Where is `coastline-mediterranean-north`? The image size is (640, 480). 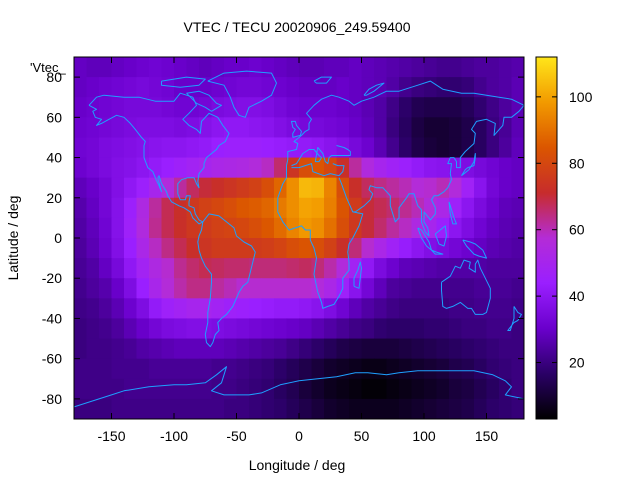
coastline-mediterranean-north is located at coordinates (321, 156).